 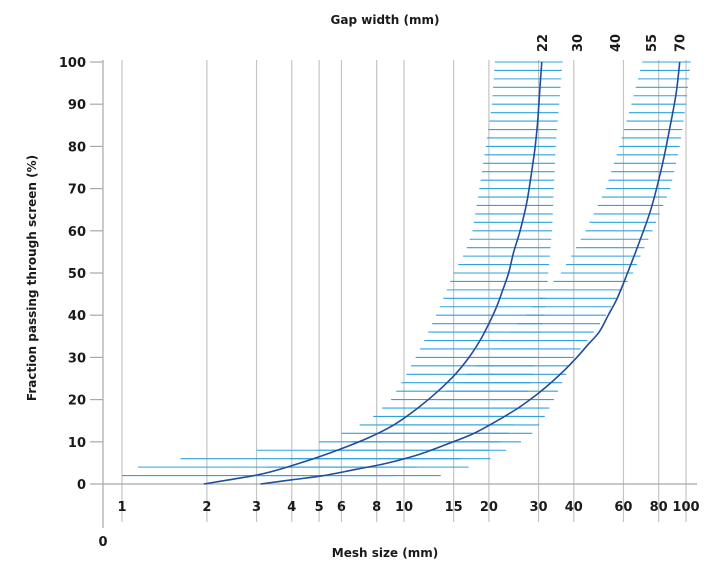 I want to click on top-axis-title: Gap width (mm), so click(x=385, y=20).